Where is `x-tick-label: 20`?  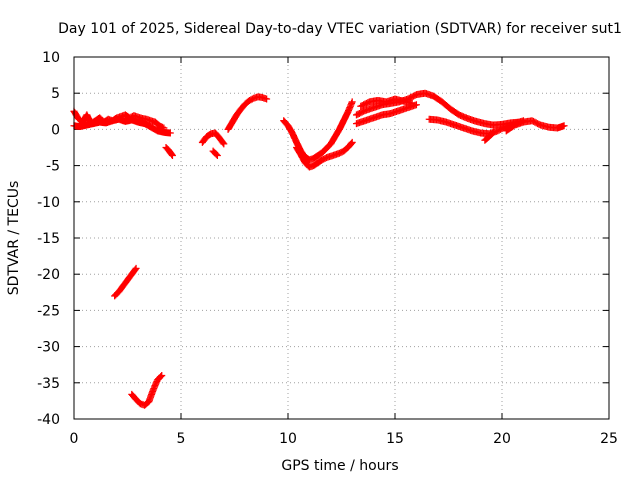 x-tick-label: 20 is located at coordinates (502, 439).